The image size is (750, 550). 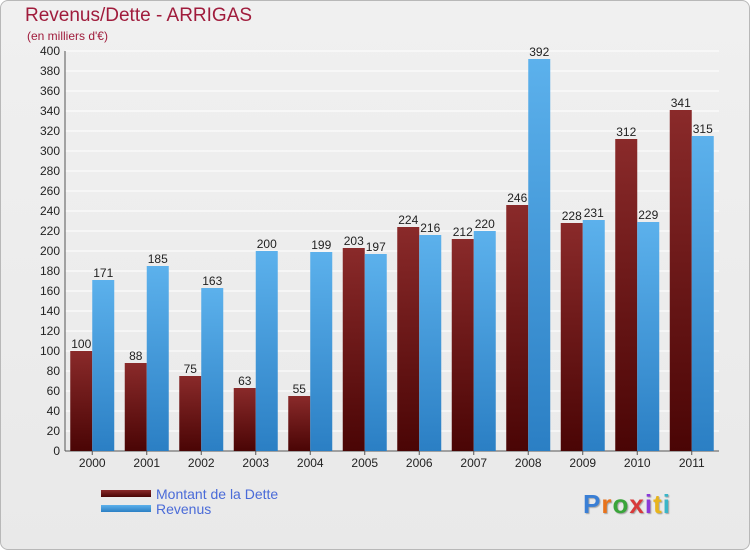 What do you see at coordinates (54, 391) in the screenshot?
I see `y-tick-label: 60` at bounding box center [54, 391].